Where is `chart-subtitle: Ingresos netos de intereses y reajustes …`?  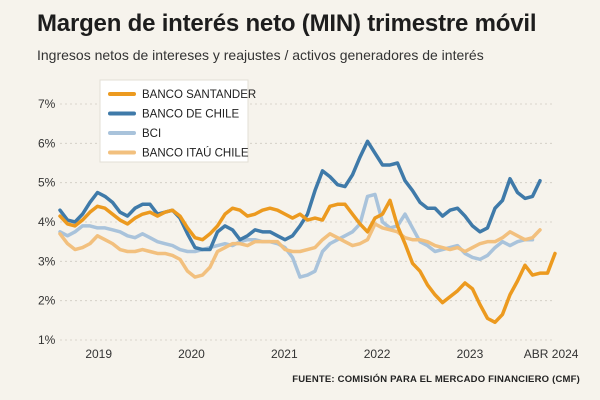 chart-subtitle: Ingresos netos de intereses y reajustes … is located at coordinates (260, 55).